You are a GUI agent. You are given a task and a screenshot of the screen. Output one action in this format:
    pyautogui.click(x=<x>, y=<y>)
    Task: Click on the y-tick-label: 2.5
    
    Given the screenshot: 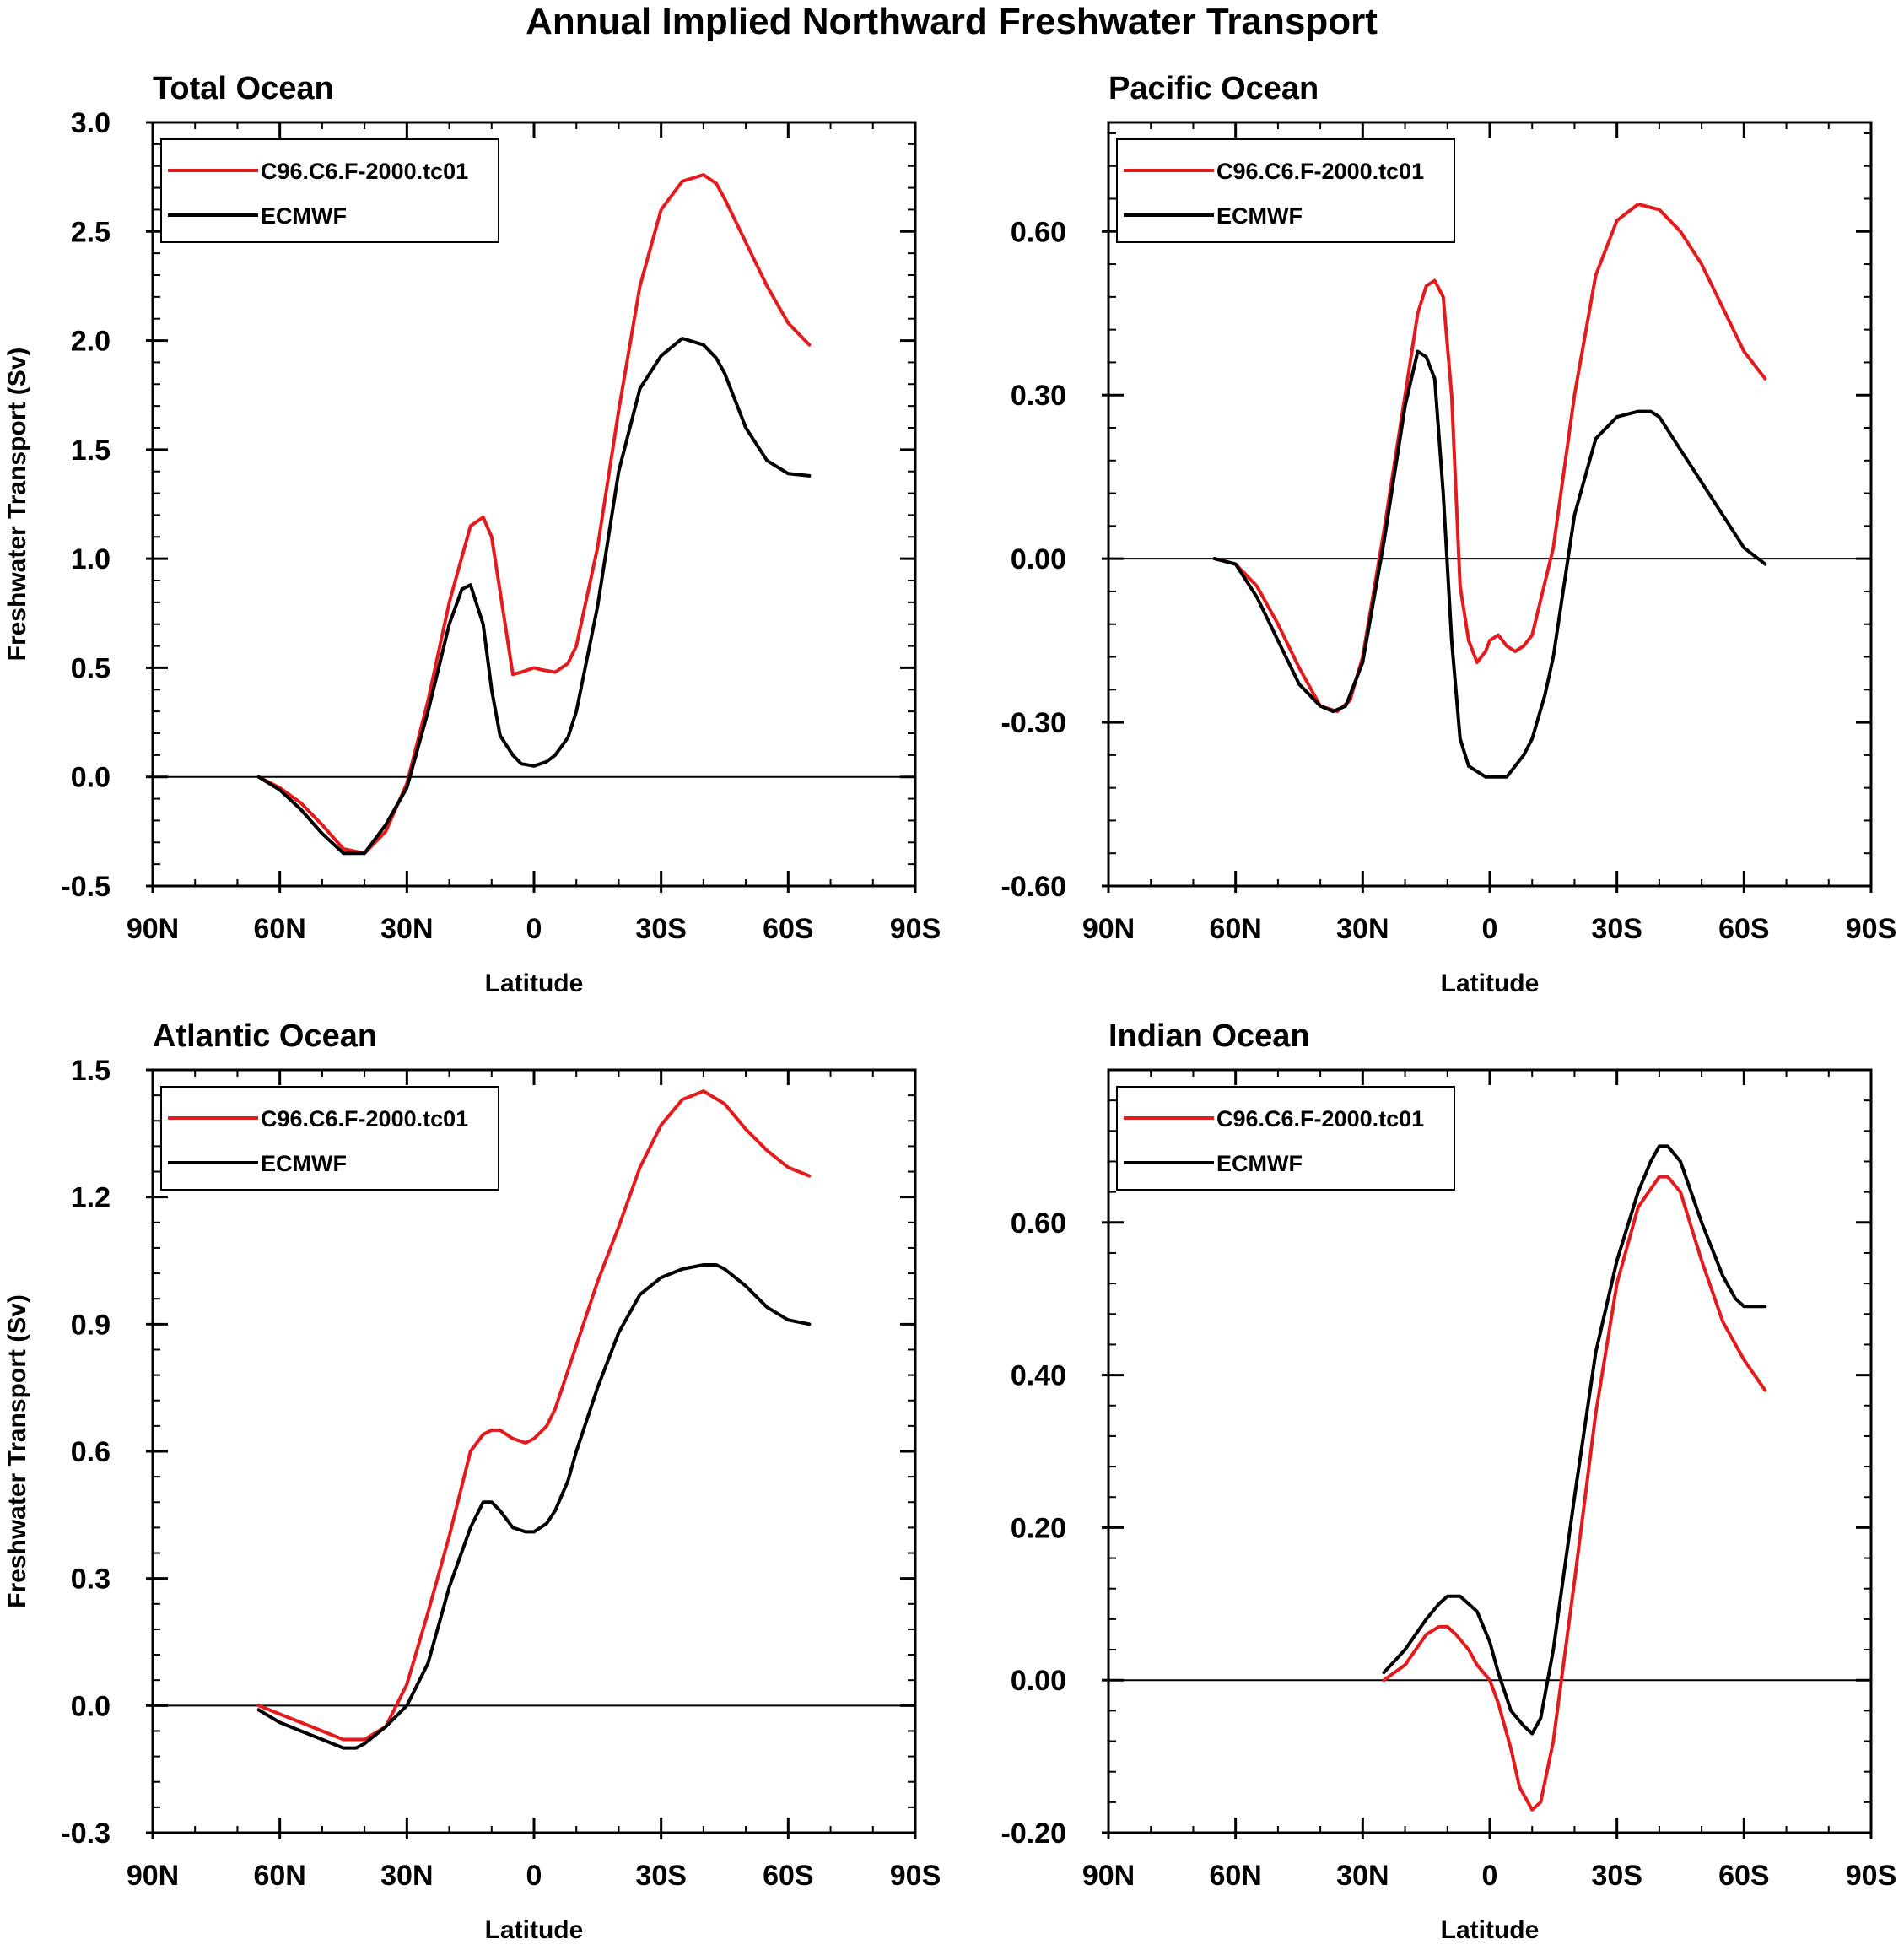 What is the action you would take?
    pyautogui.click(x=91, y=232)
    